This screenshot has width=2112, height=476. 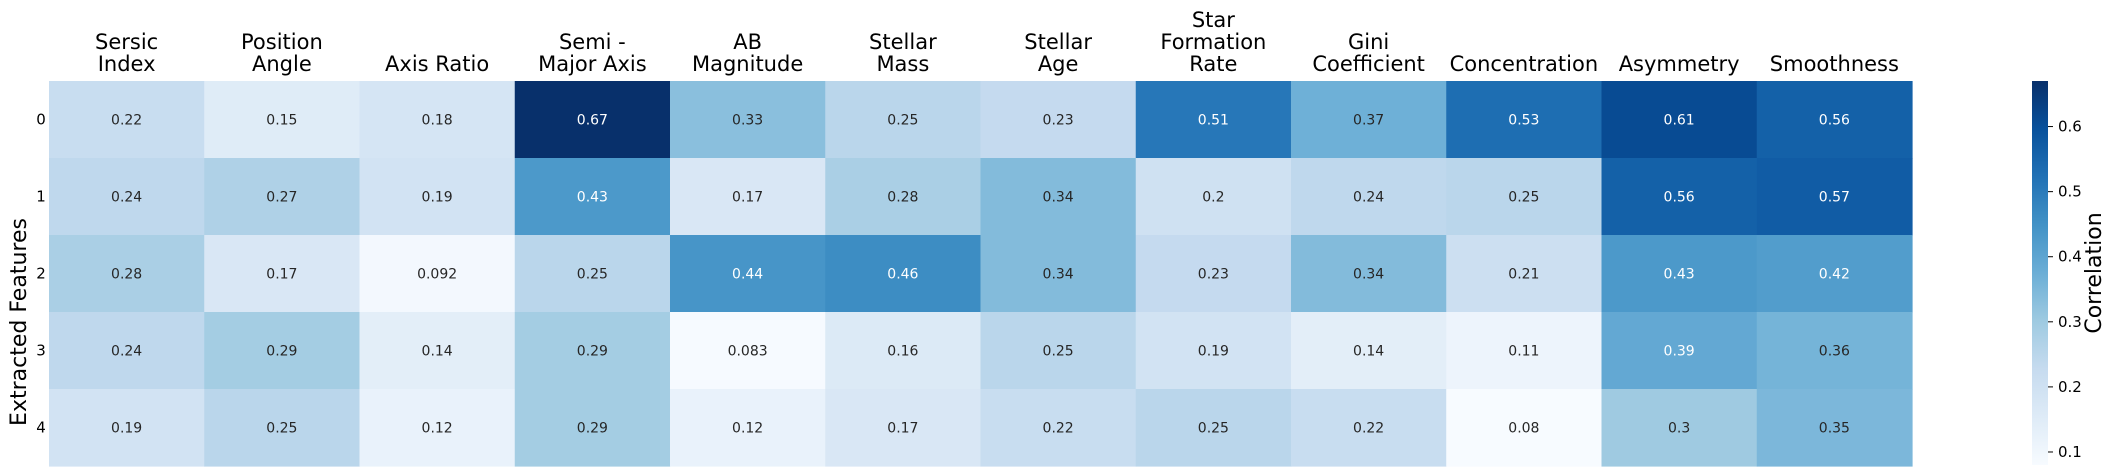 What do you see at coordinates (1213, 121) in the screenshot?
I see `cell-value-label: 0.51` at bounding box center [1213, 121].